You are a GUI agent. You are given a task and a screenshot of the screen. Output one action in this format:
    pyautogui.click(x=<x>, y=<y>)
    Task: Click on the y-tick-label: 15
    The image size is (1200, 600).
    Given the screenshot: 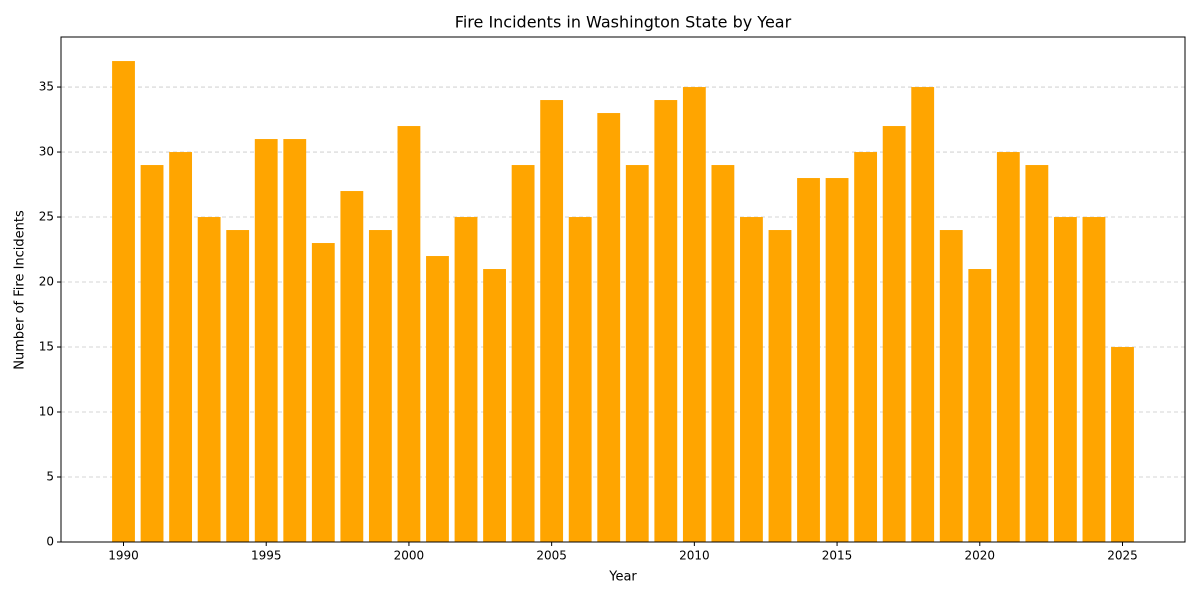 What is the action you would take?
    pyautogui.click(x=46, y=347)
    